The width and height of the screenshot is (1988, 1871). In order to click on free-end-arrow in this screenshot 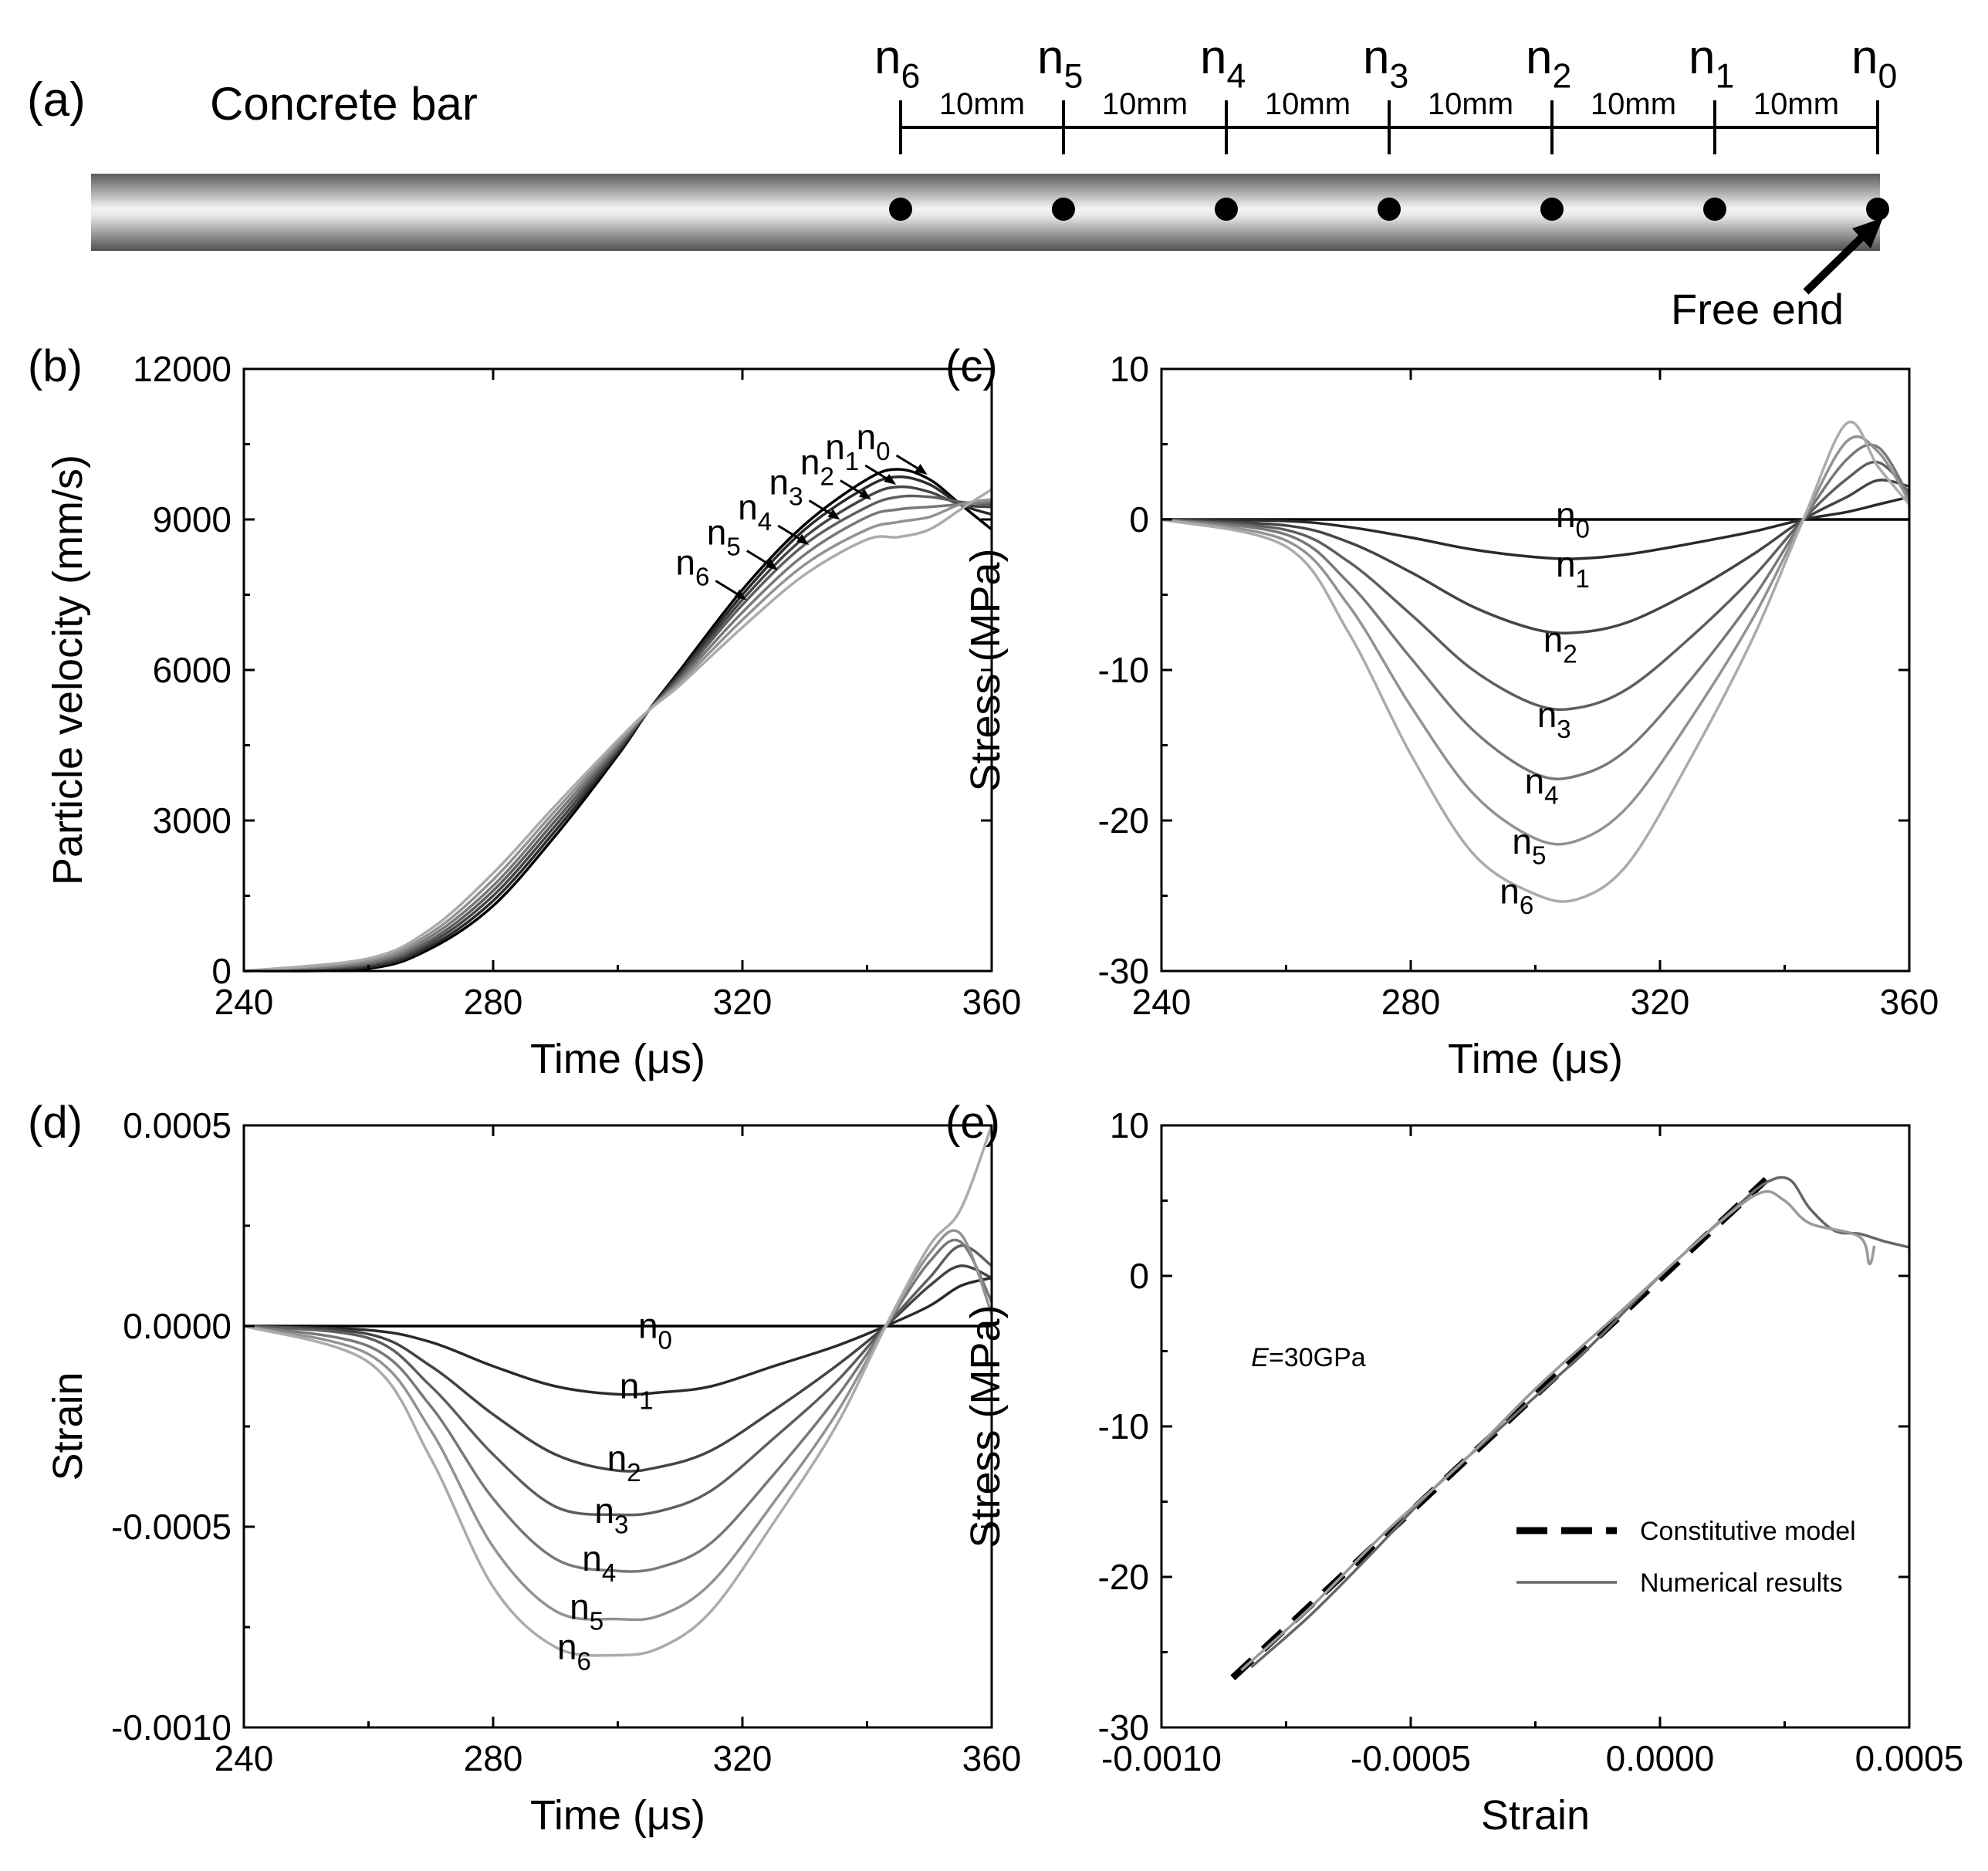, I will do `click(1843, 256)`.